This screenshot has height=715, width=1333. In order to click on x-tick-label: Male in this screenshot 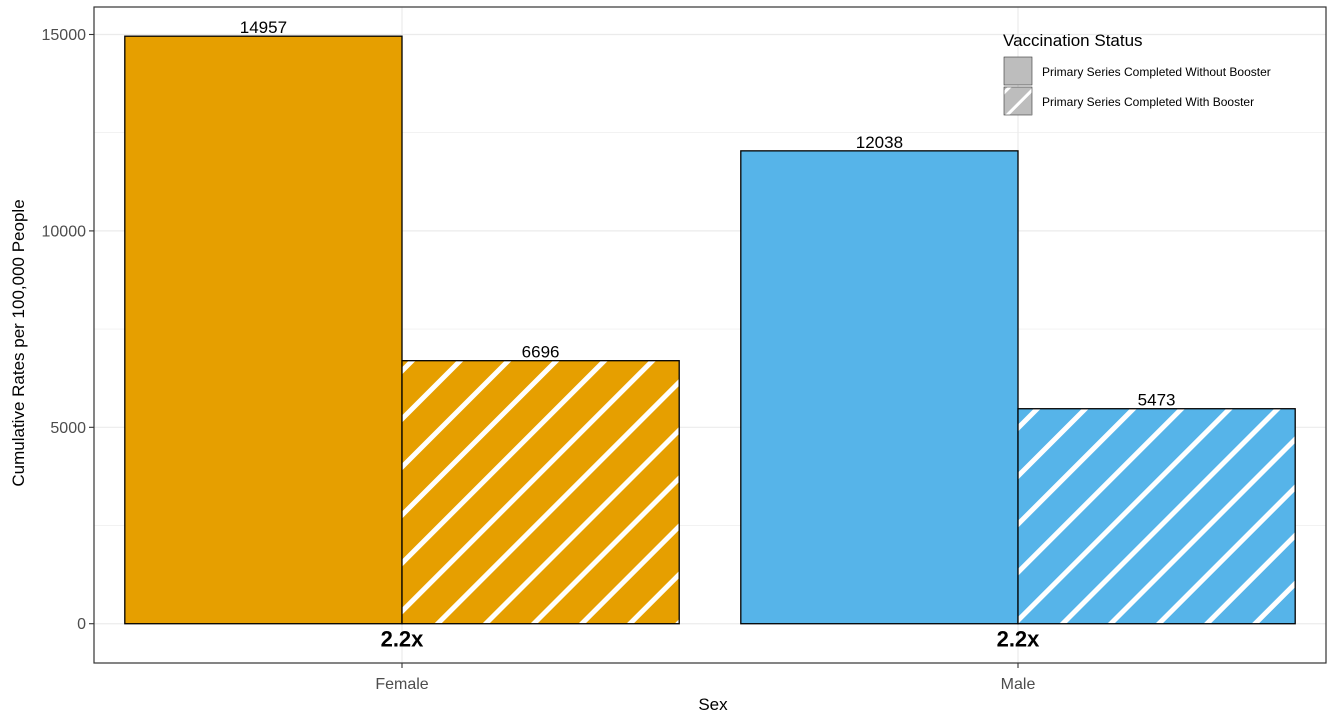, I will do `click(1018, 684)`.